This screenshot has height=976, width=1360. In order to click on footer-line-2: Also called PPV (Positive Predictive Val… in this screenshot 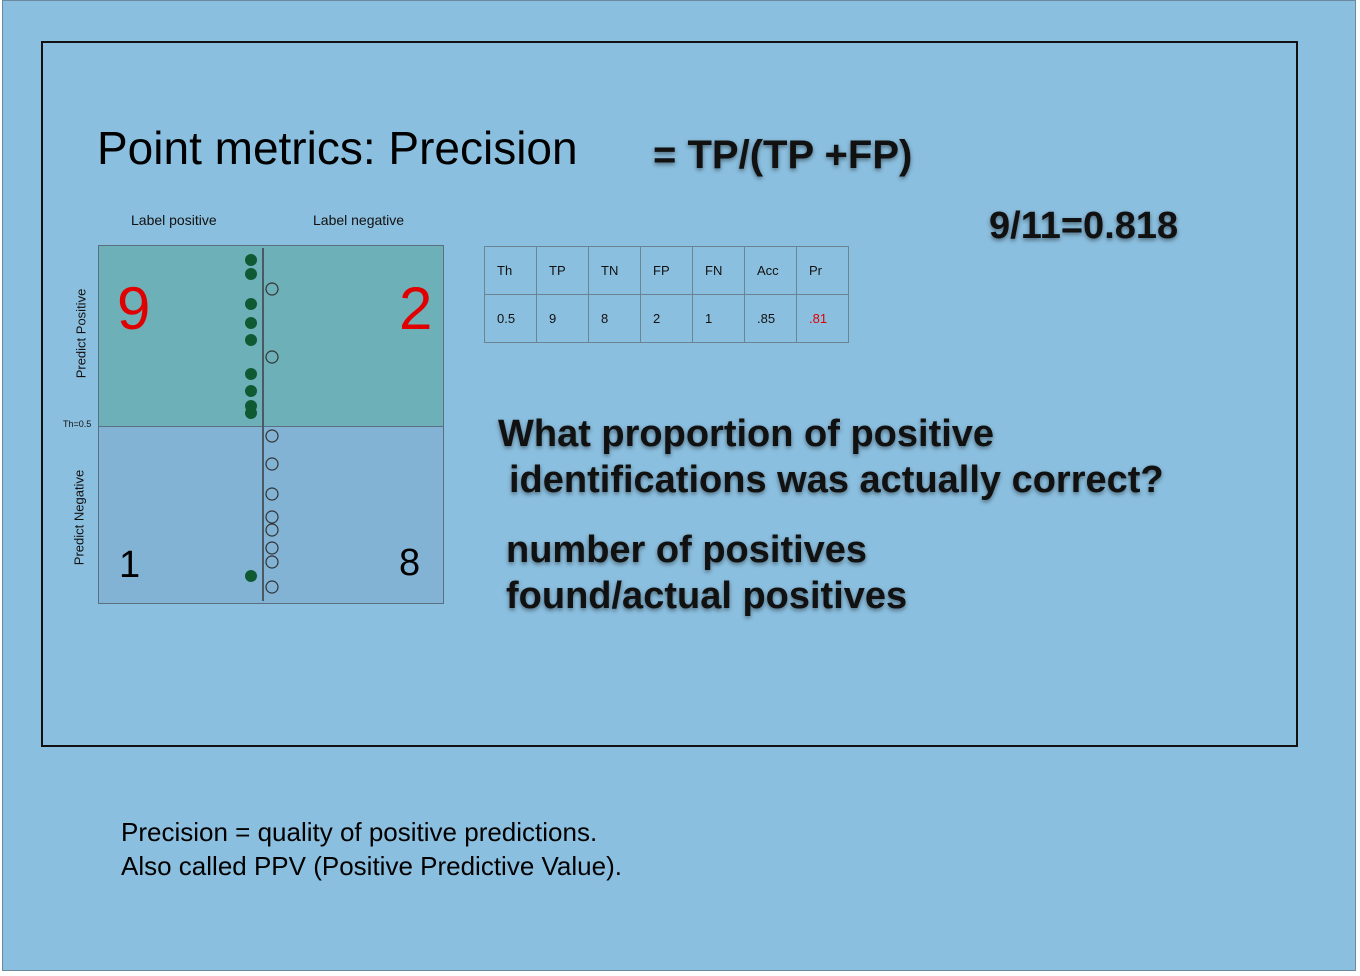, I will do `click(371, 866)`.